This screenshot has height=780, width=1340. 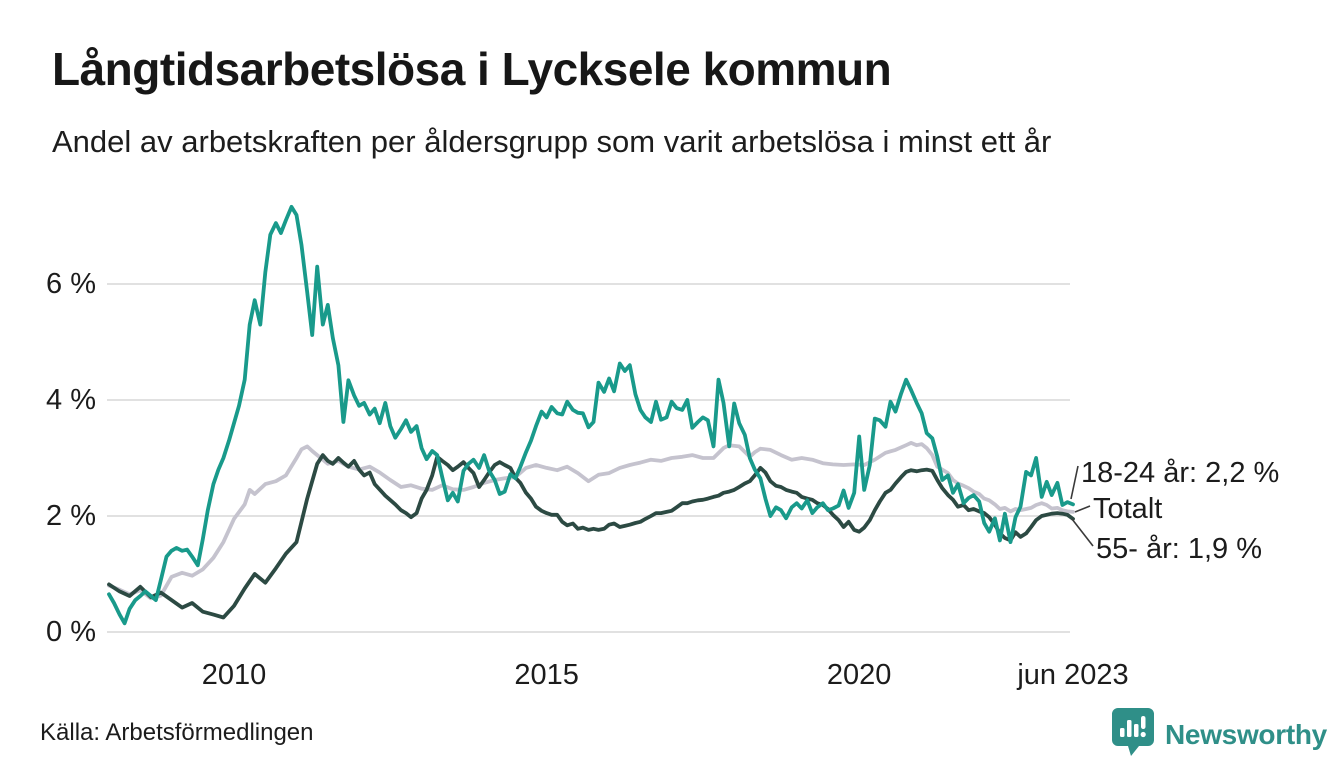 What do you see at coordinates (71, 632) in the screenshot?
I see `y-axis-tick-label: 0 %` at bounding box center [71, 632].